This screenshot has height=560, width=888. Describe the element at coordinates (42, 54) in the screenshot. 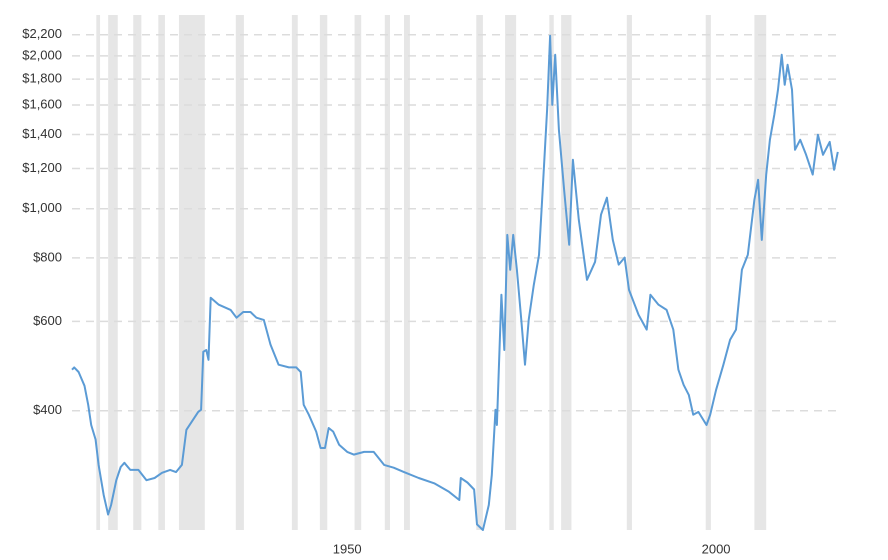

I see `y-tick-label: $2,000` at that location.